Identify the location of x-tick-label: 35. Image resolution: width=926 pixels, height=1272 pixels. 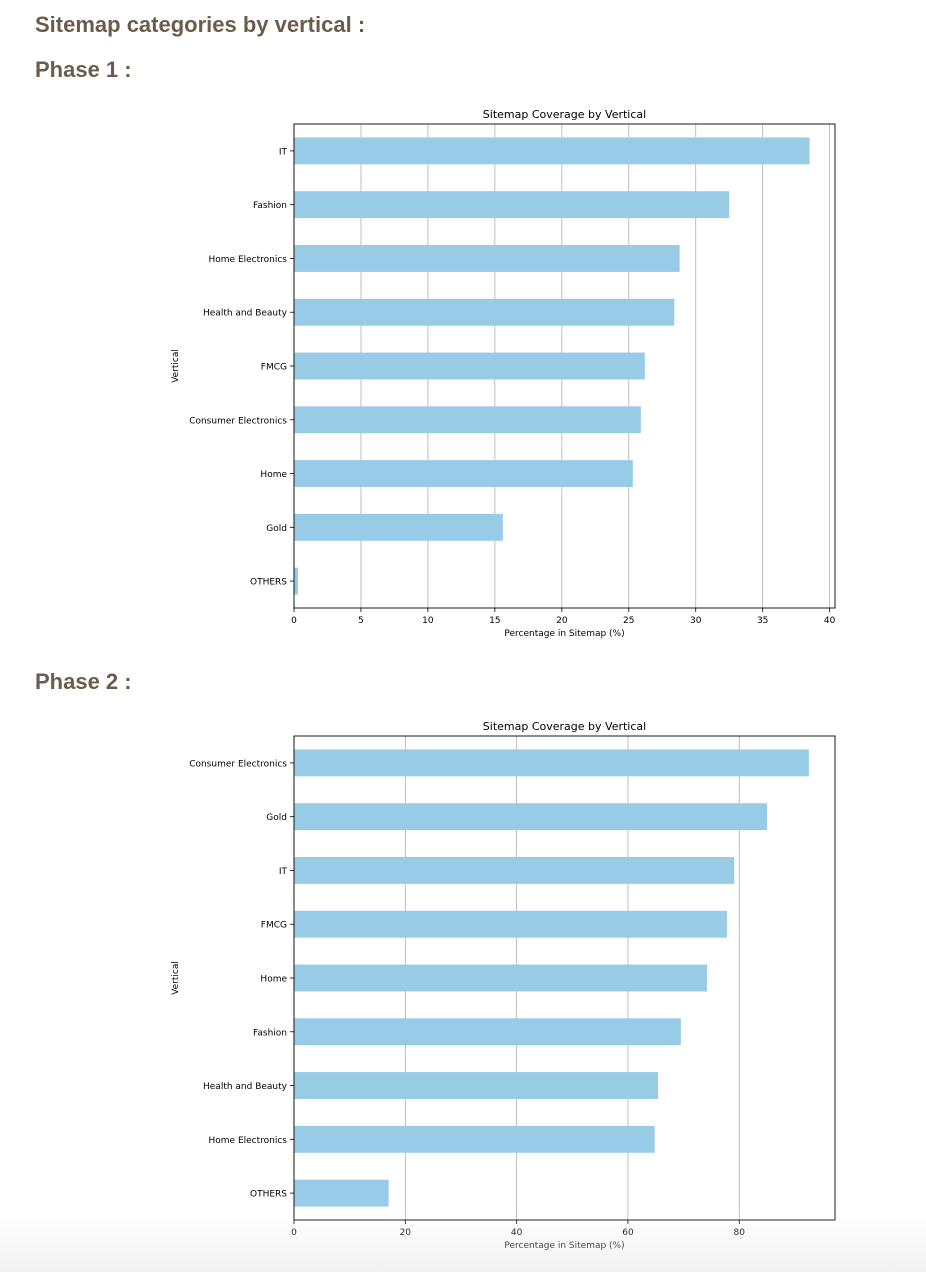
(762, 621).